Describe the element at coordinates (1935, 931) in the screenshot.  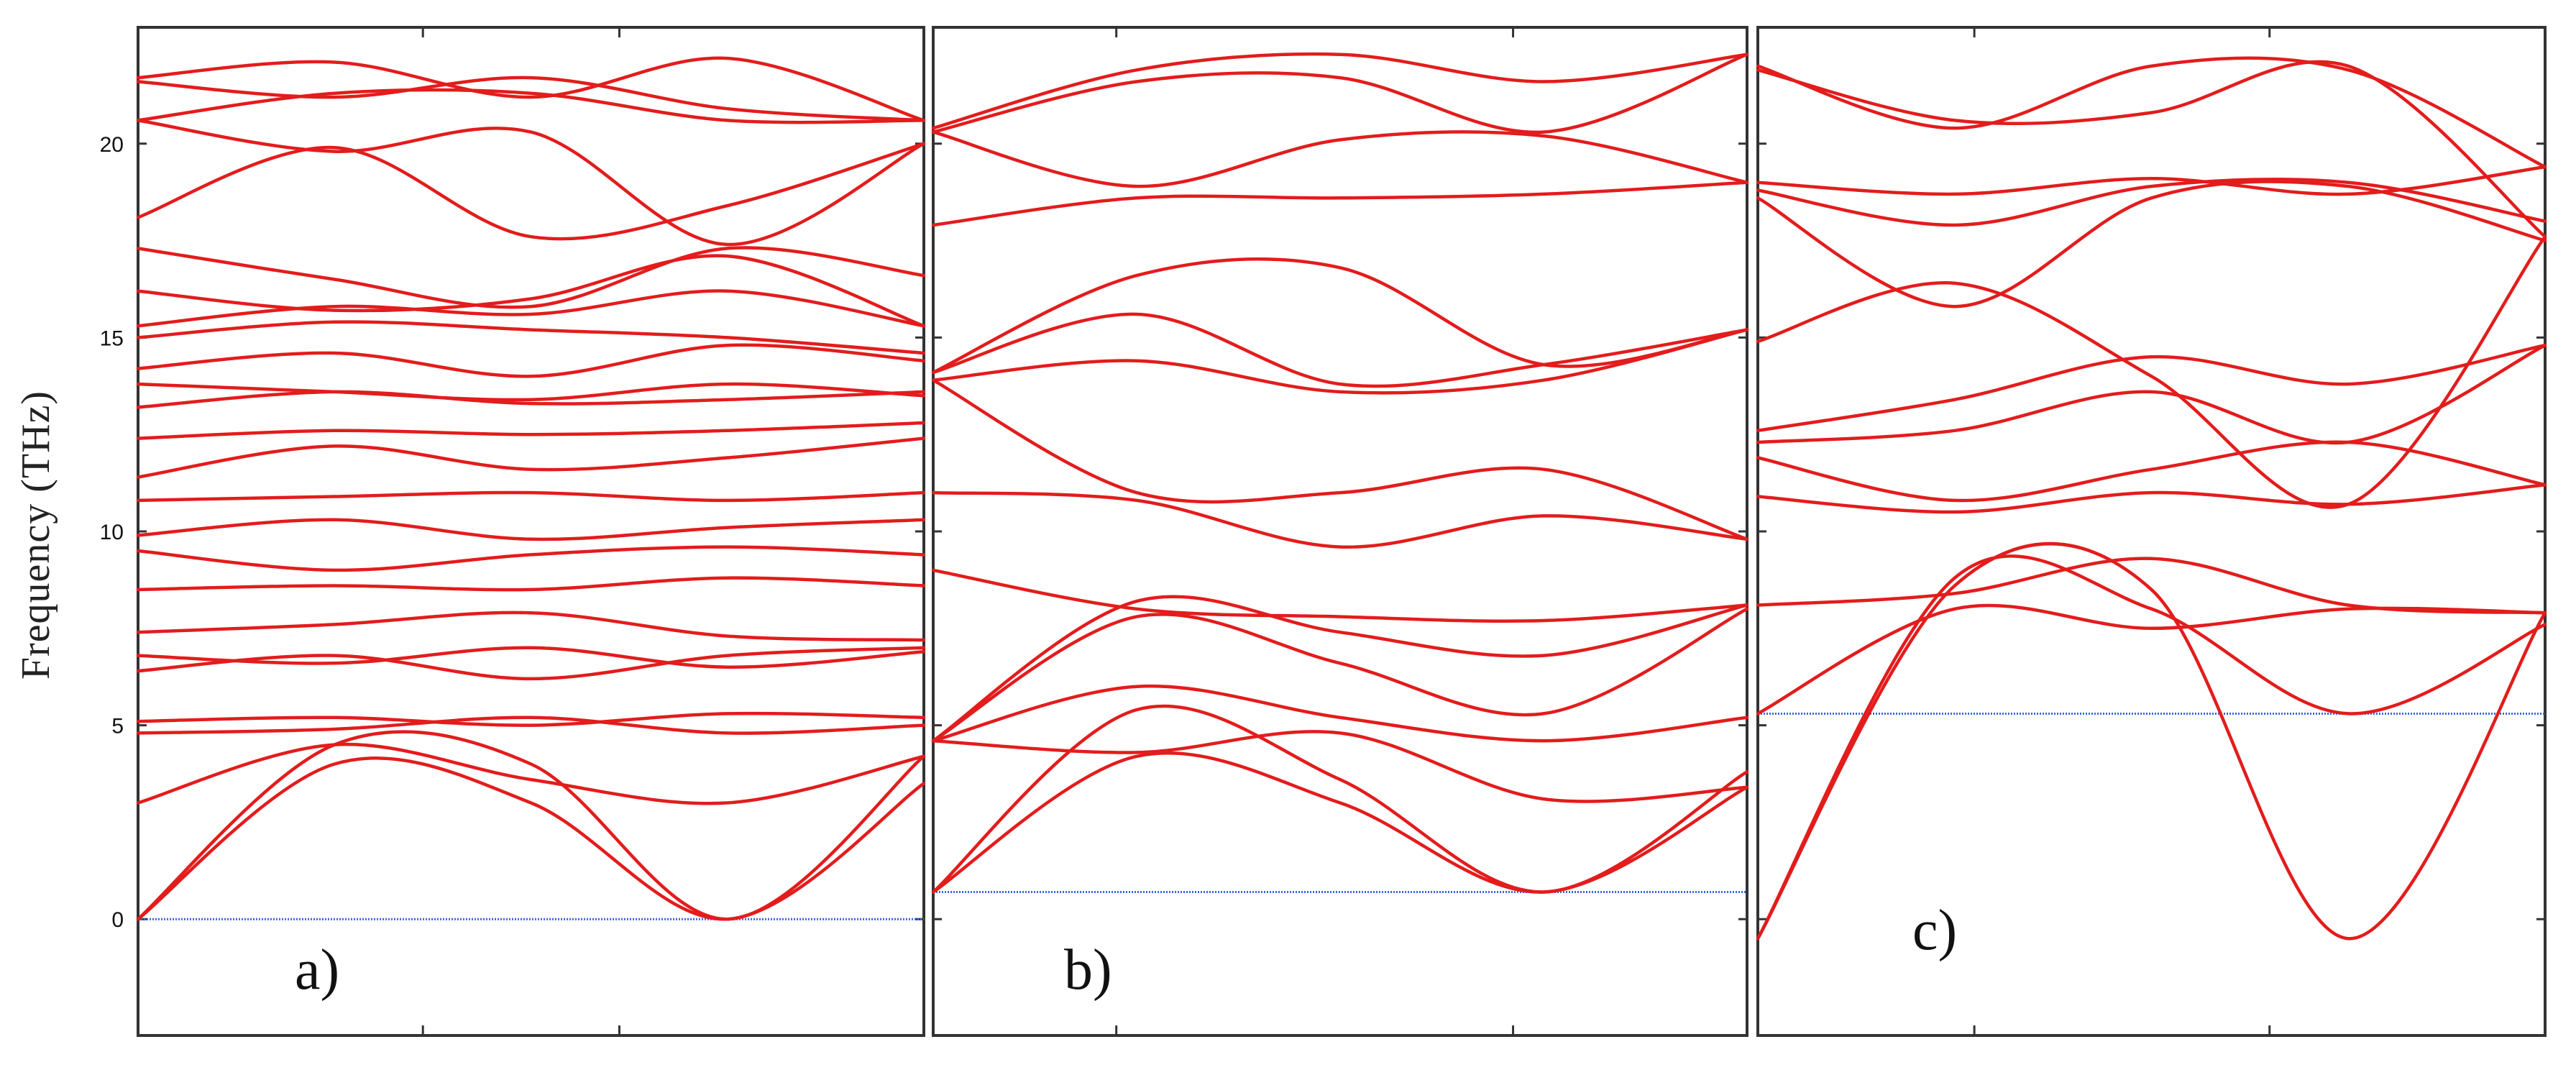
I see `panel-label: c)` at that location.